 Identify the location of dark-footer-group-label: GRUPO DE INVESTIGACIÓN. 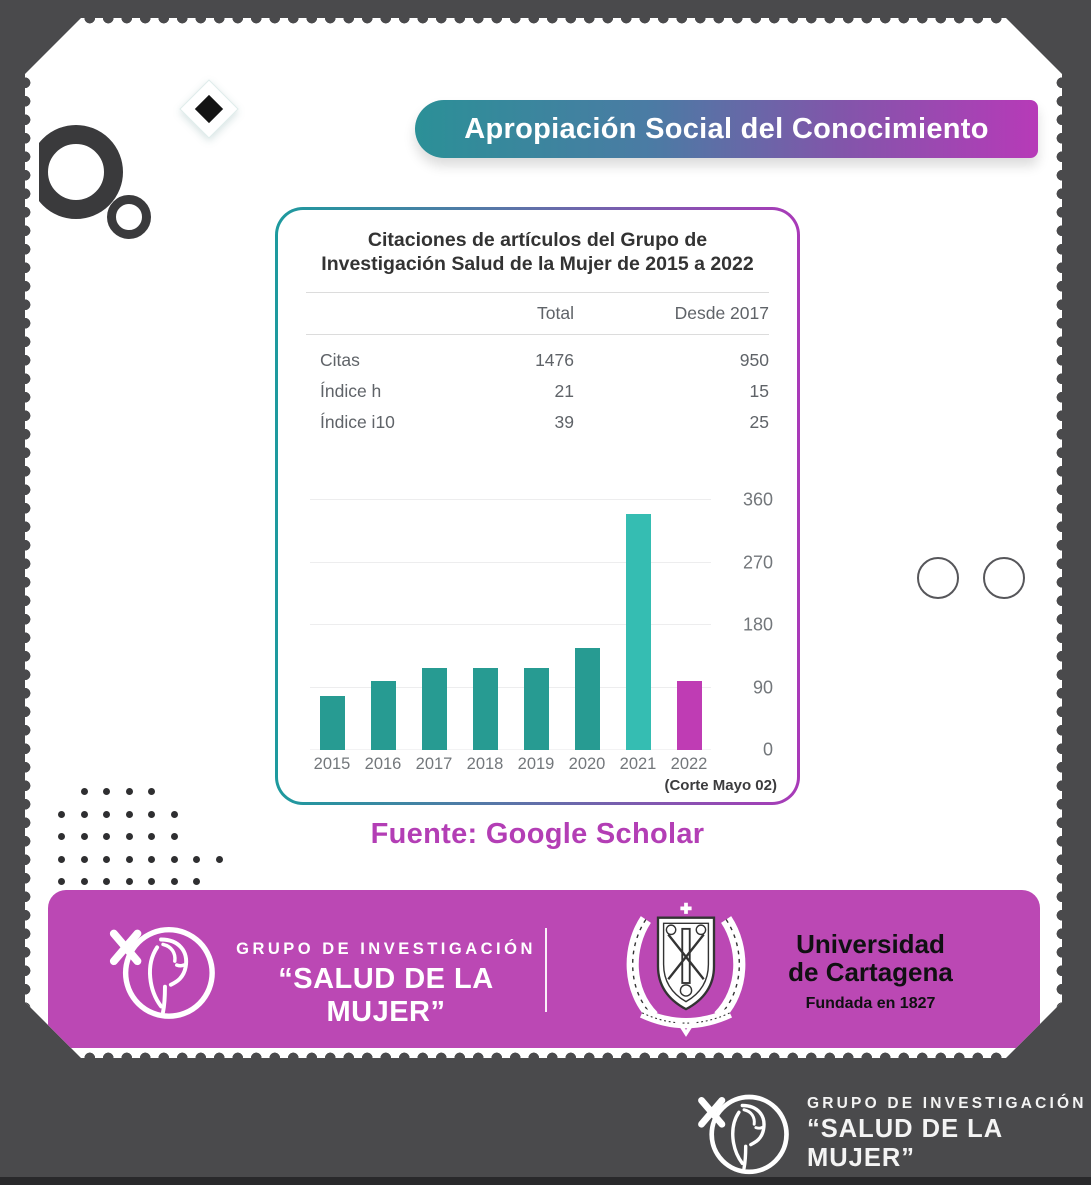
(947, 1103).